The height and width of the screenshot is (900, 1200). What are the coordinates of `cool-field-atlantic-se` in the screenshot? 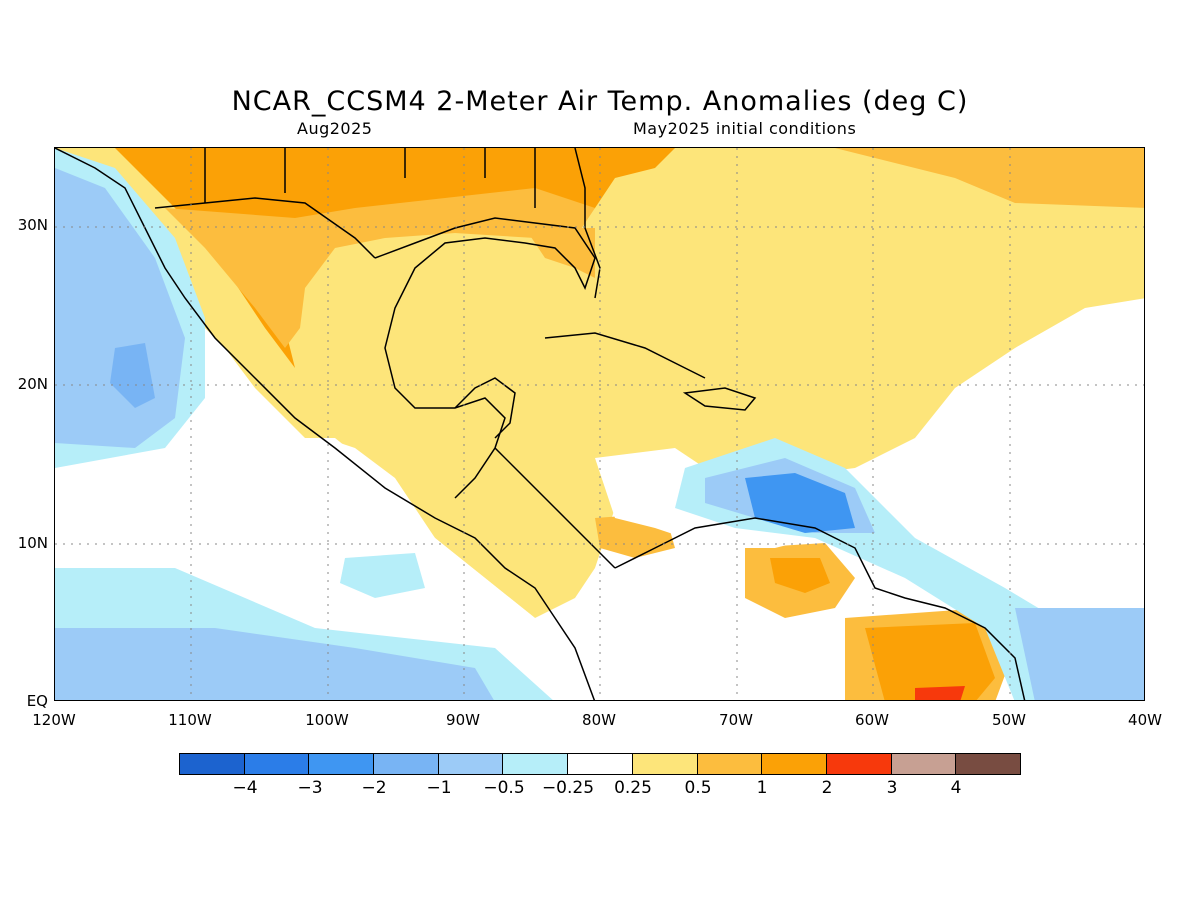 It's located at (1079, 654).